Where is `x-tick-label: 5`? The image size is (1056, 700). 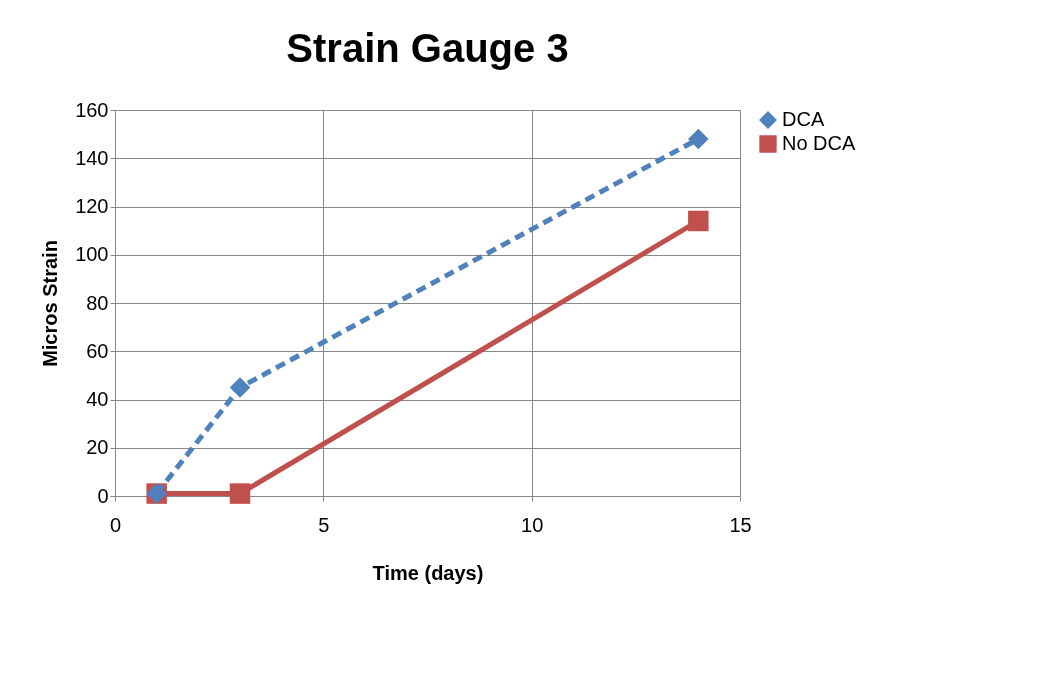 x-tick-label: 5 is located at coordinates (324, 524).